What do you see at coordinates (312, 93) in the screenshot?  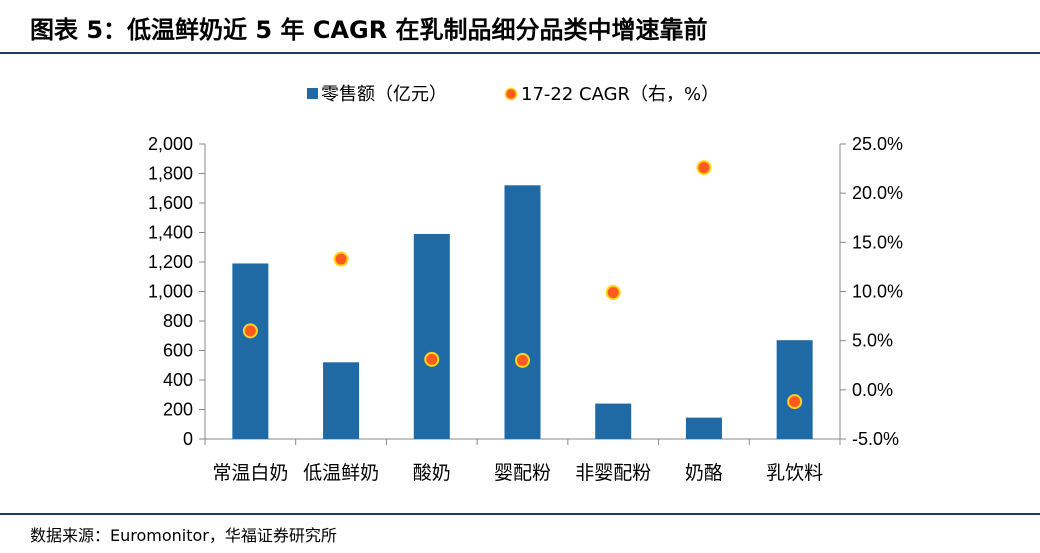 I see `legend-bar-swatch` at bounding box center [312, 93].